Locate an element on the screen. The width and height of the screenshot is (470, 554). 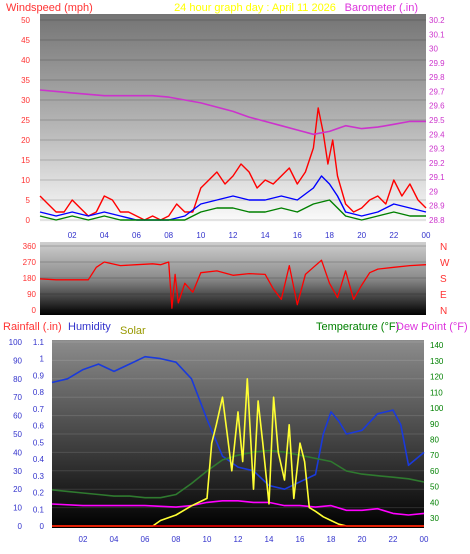
climate-x-tick-label: 22 is located at coordinates (393, 539).